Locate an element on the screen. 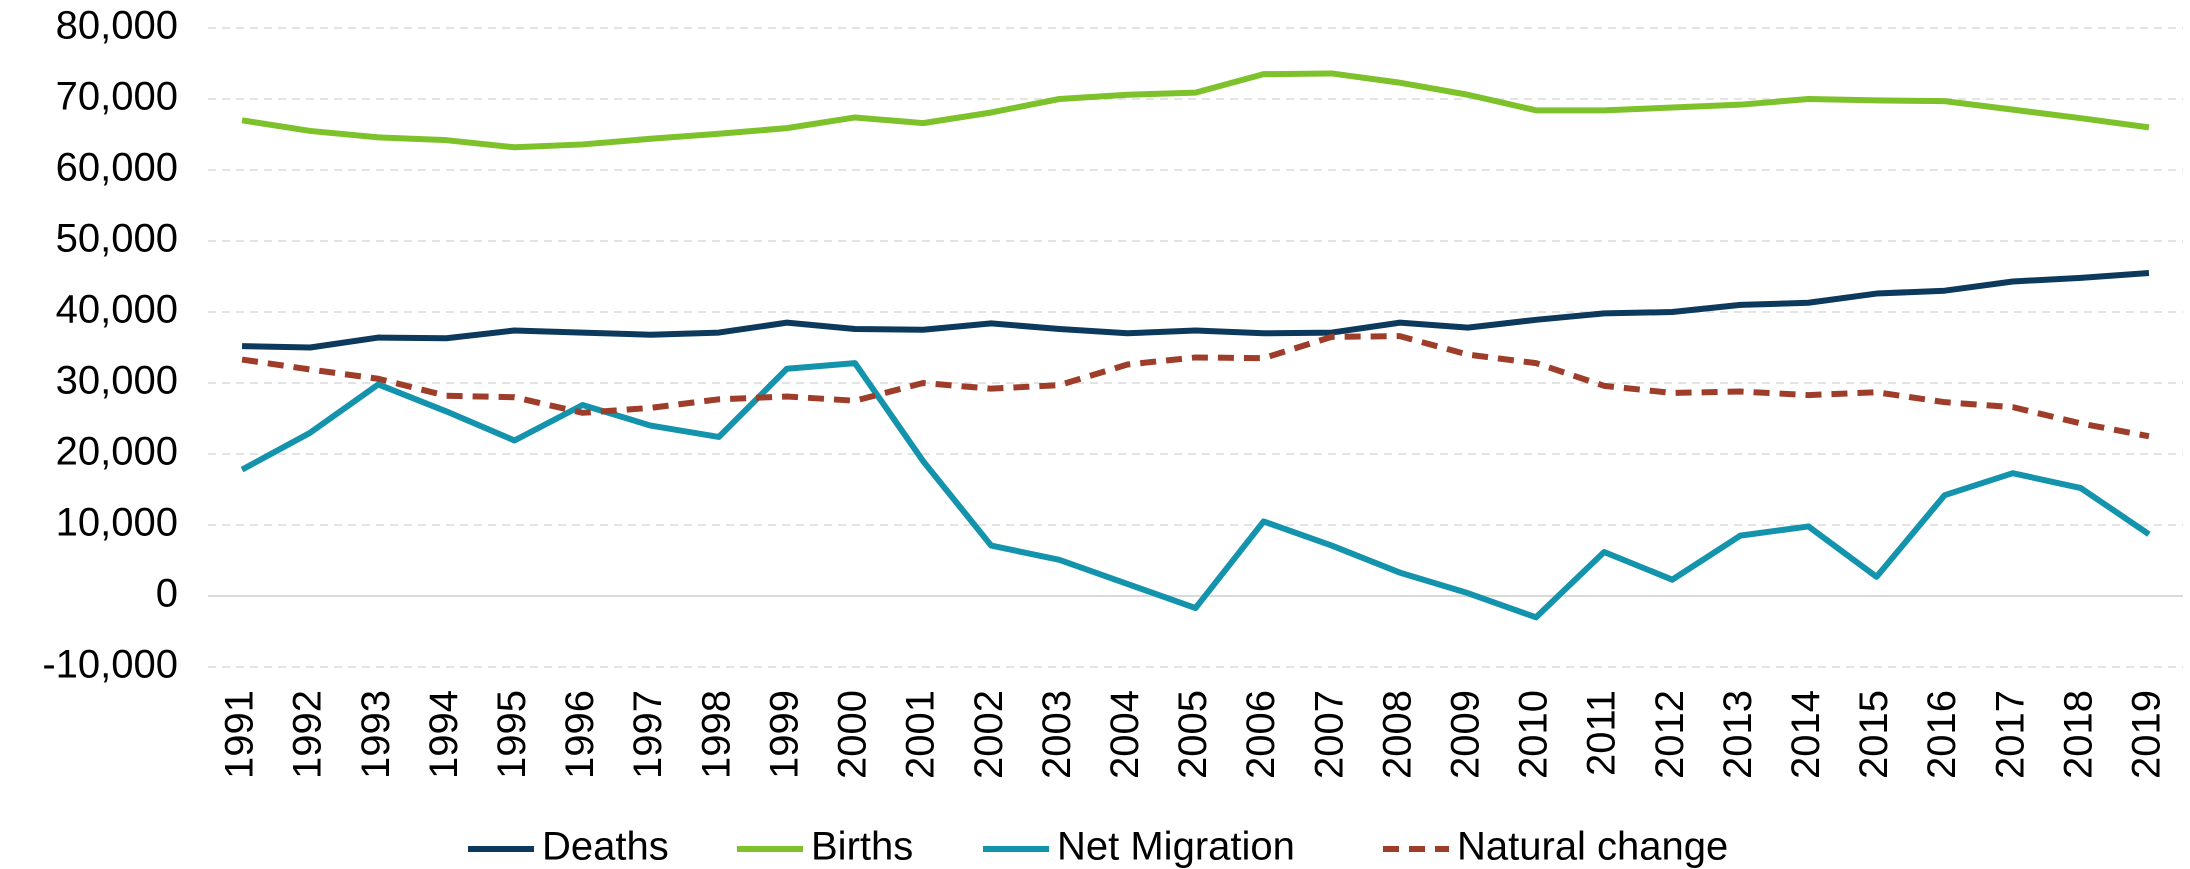 This screenshot has width=2190, height=869. x-tick-label: 2009 is located at coordinates (1465, 734).